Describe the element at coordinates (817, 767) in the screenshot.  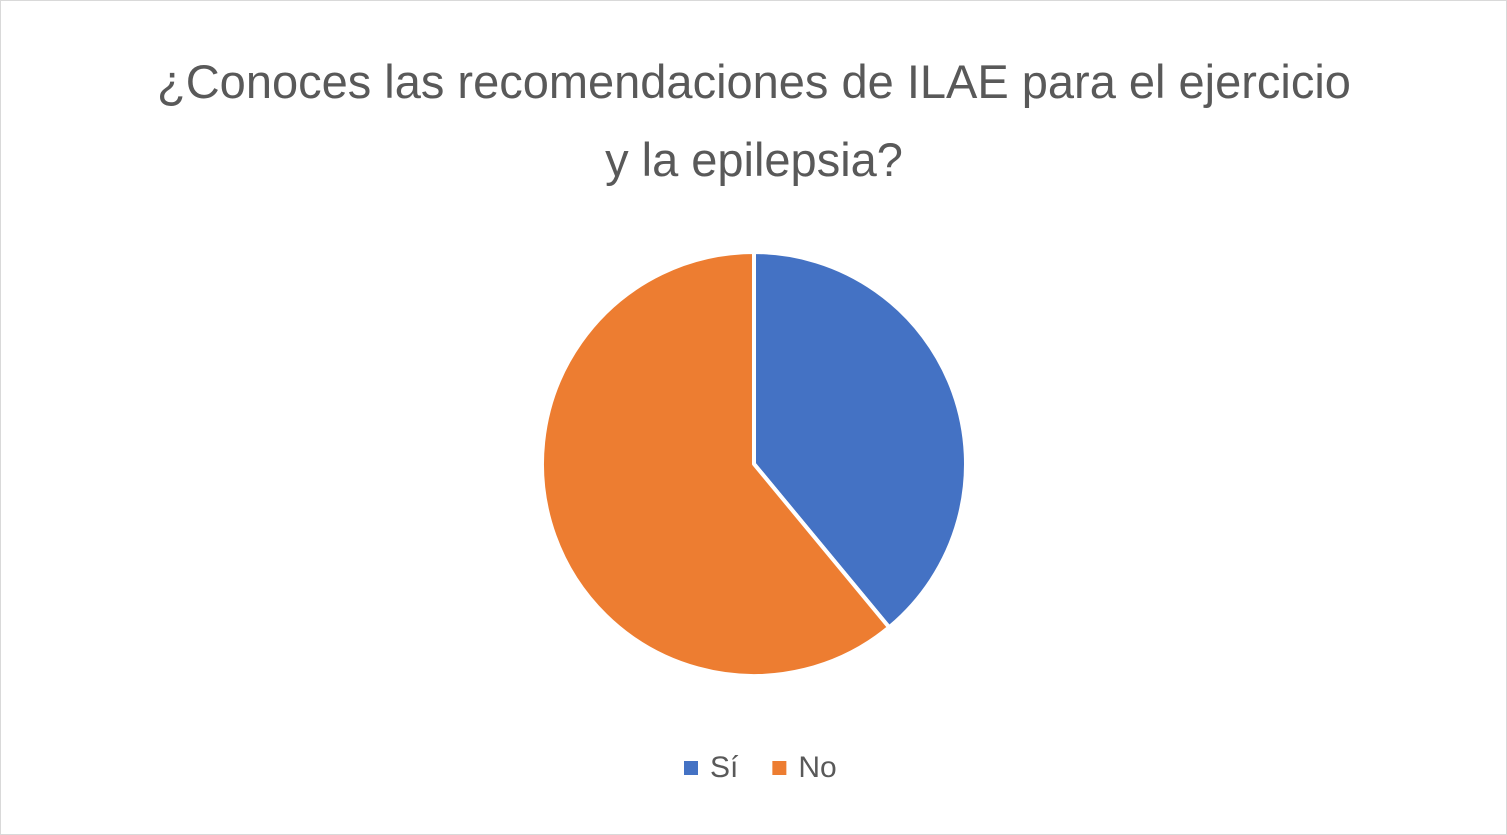
I see `legend-label: No` at that location.